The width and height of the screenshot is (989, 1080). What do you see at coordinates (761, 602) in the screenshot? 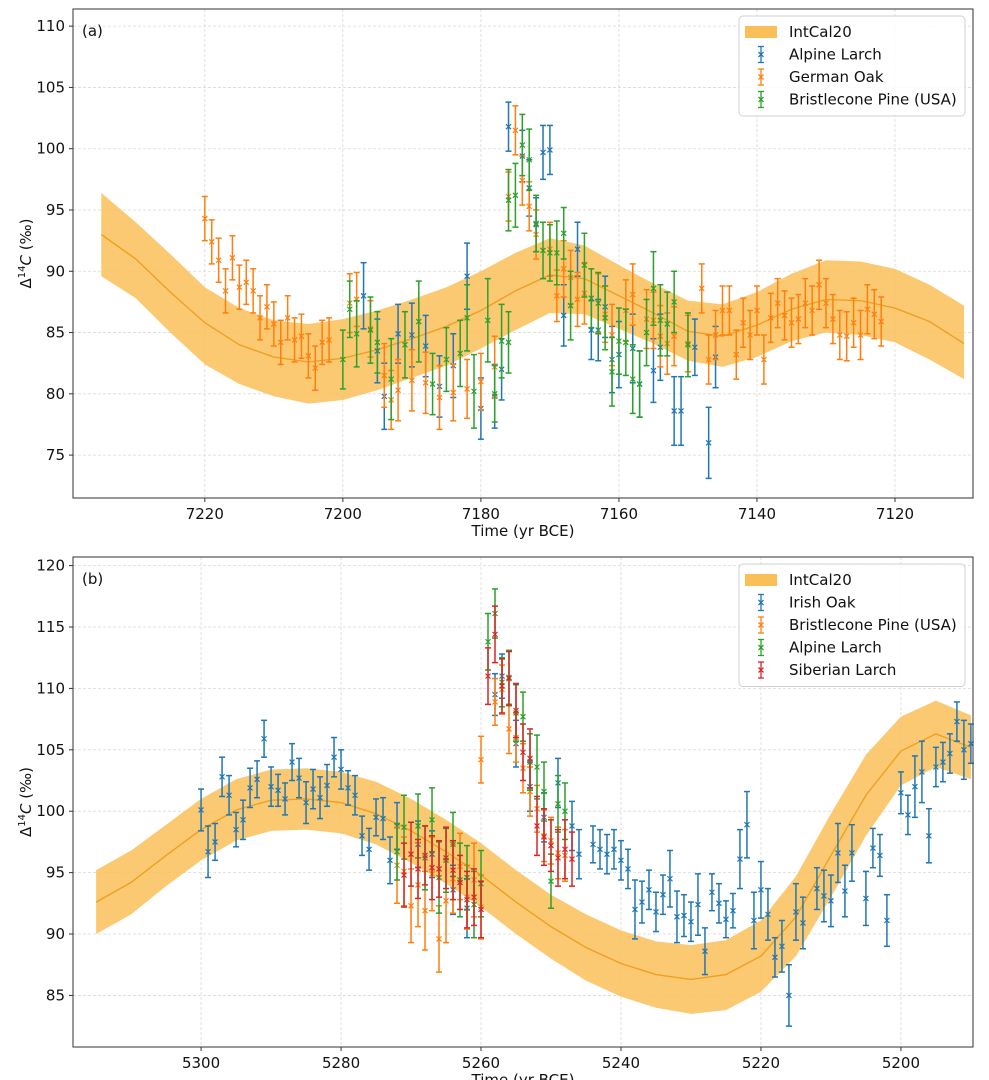
I see `legend-swatch-errorbar` at bounding box center [761, 602].